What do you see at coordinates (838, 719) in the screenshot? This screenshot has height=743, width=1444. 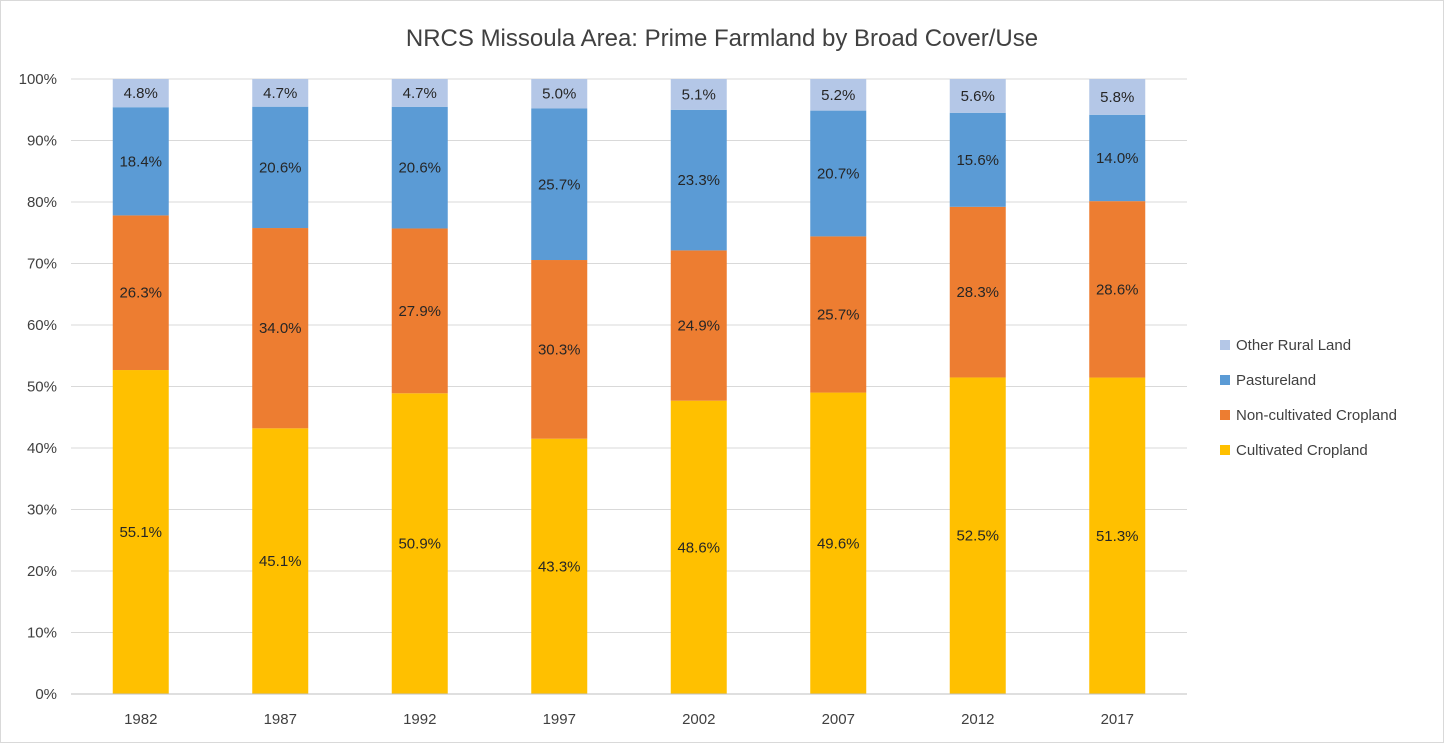 I see `x-tick-label: 2007` at bounding box center [838, 719].